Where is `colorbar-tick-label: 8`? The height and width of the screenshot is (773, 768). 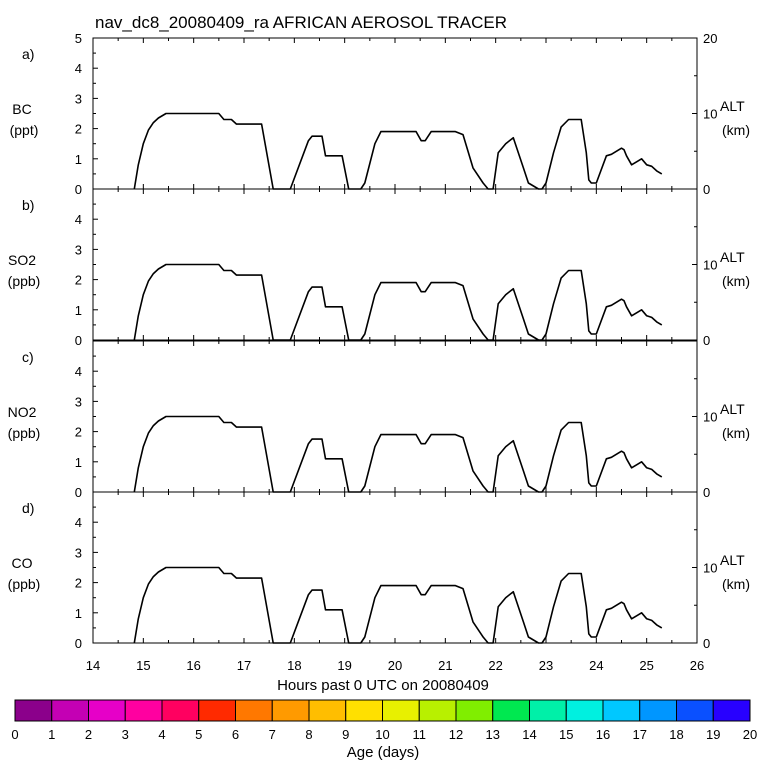 colorbar-tick-label: 8 is located at coordinates (308, 734).